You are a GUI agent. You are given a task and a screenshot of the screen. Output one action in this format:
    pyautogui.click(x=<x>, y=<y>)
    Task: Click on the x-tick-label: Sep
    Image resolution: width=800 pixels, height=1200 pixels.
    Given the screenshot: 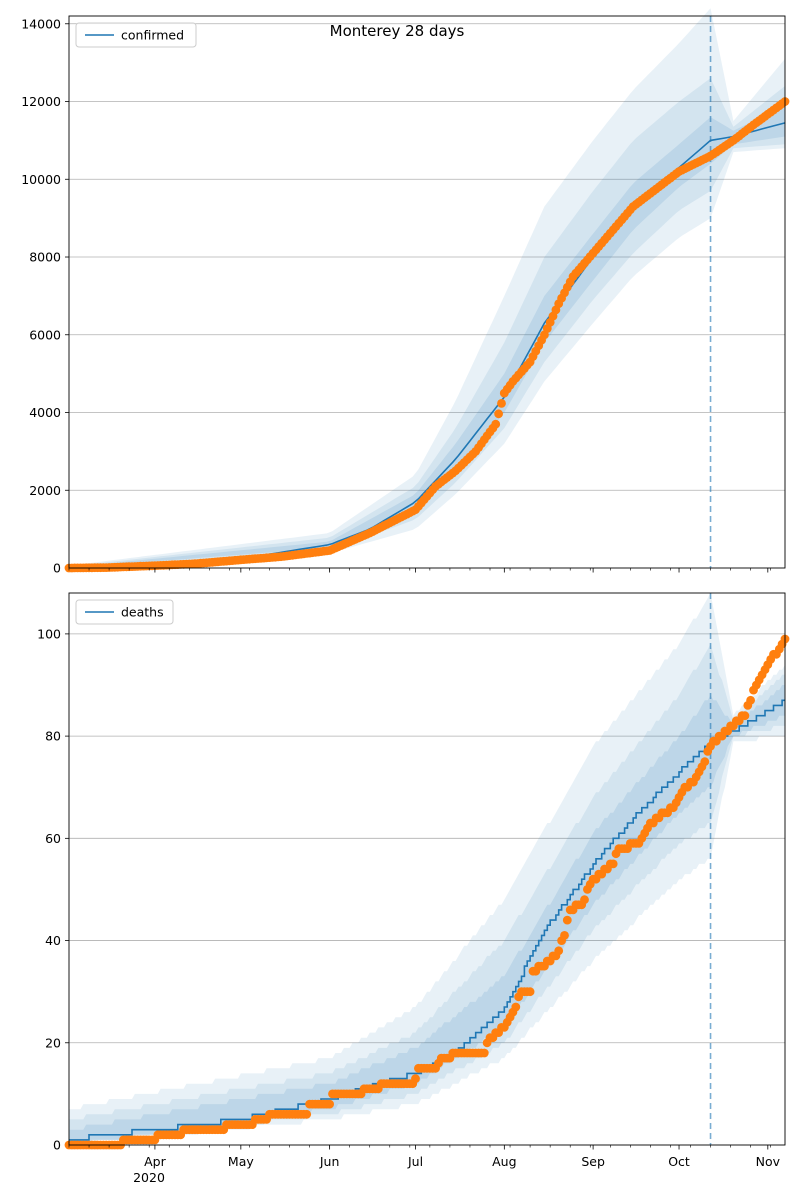 What is the action you would take?
    pyautogui.click(x=593, y=1161)
    